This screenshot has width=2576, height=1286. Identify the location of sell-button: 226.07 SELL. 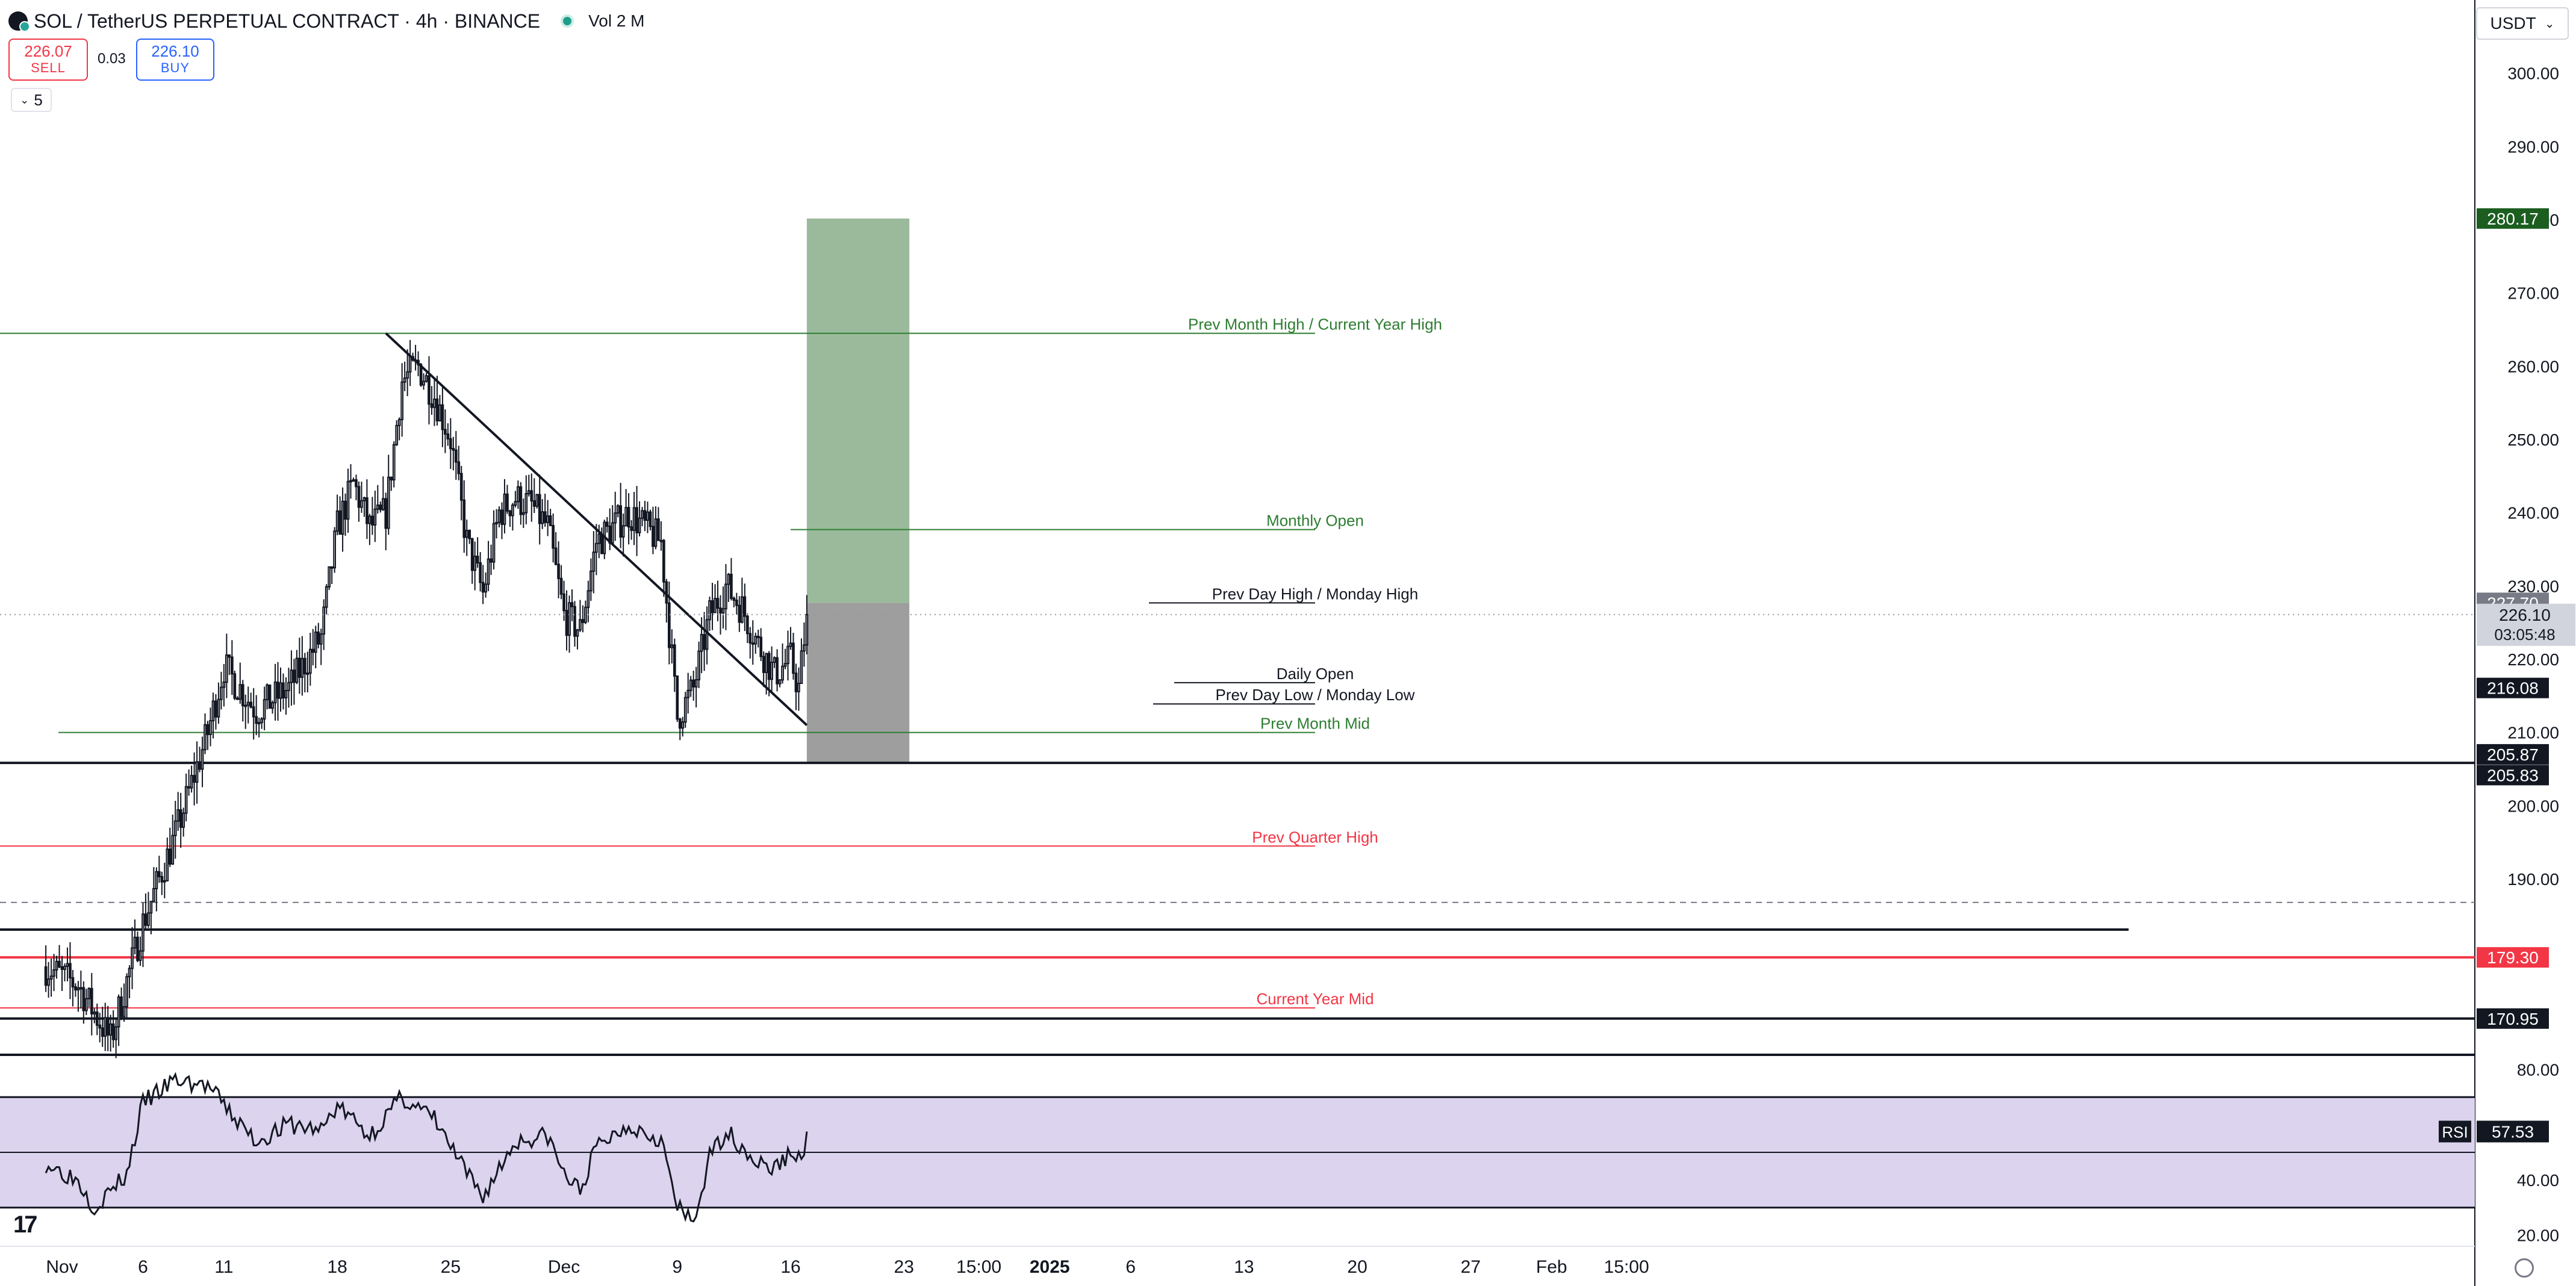
(48, 60).